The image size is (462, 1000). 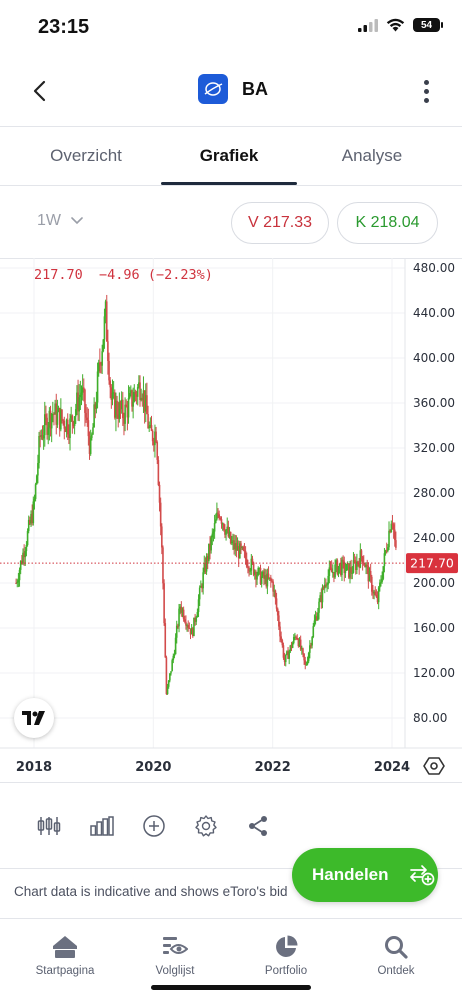 What do you see at coordinates (387, 223) in the screenshot?
I see `buy-price-button: K 218.04` at bounding box center [387, 223].